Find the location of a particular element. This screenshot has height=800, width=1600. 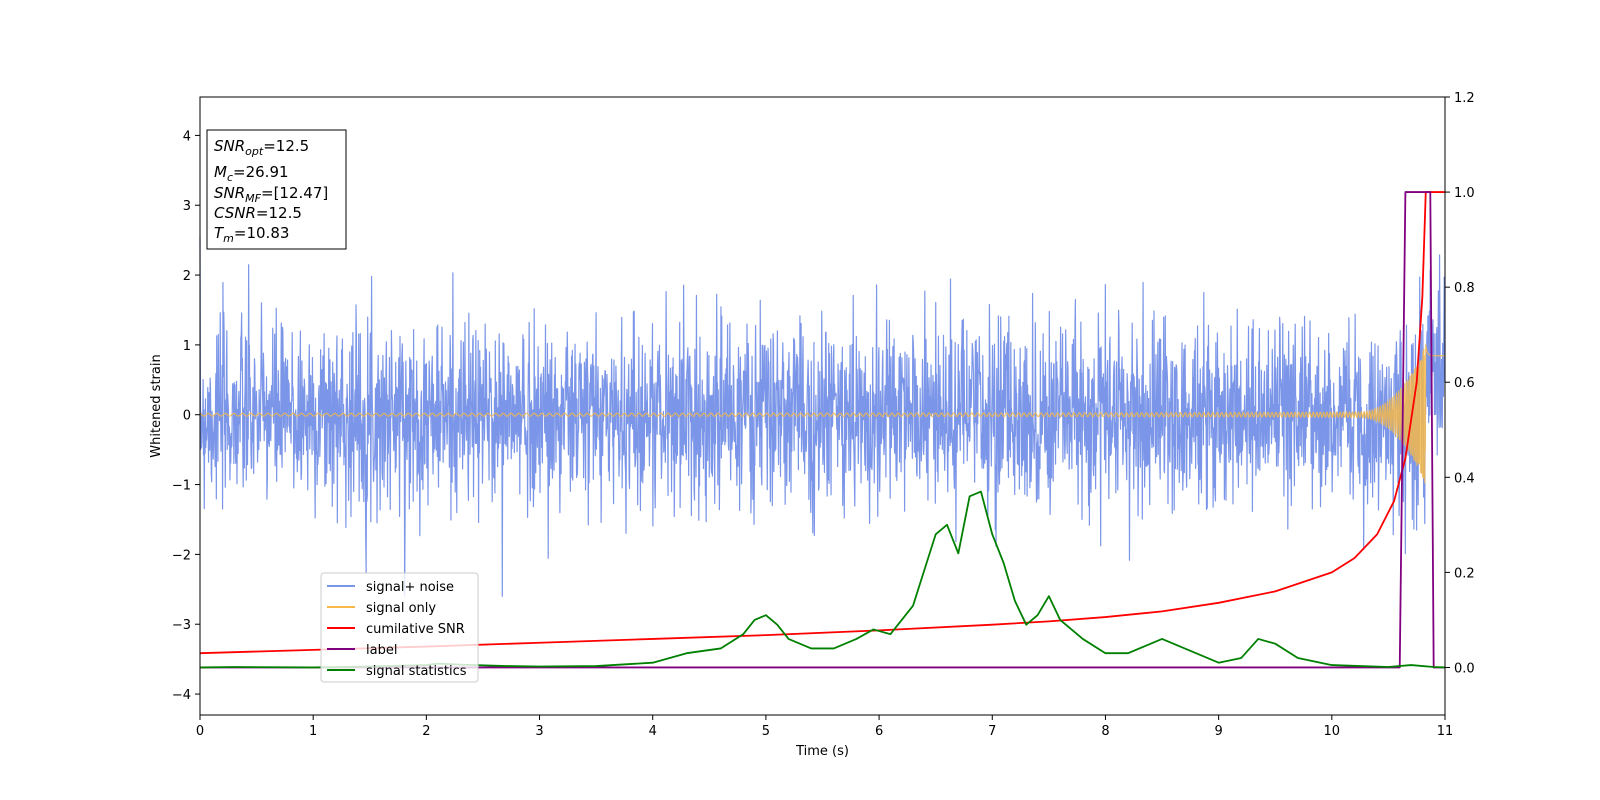

y-tick-label: −4 is located at coordinates (181, 695).